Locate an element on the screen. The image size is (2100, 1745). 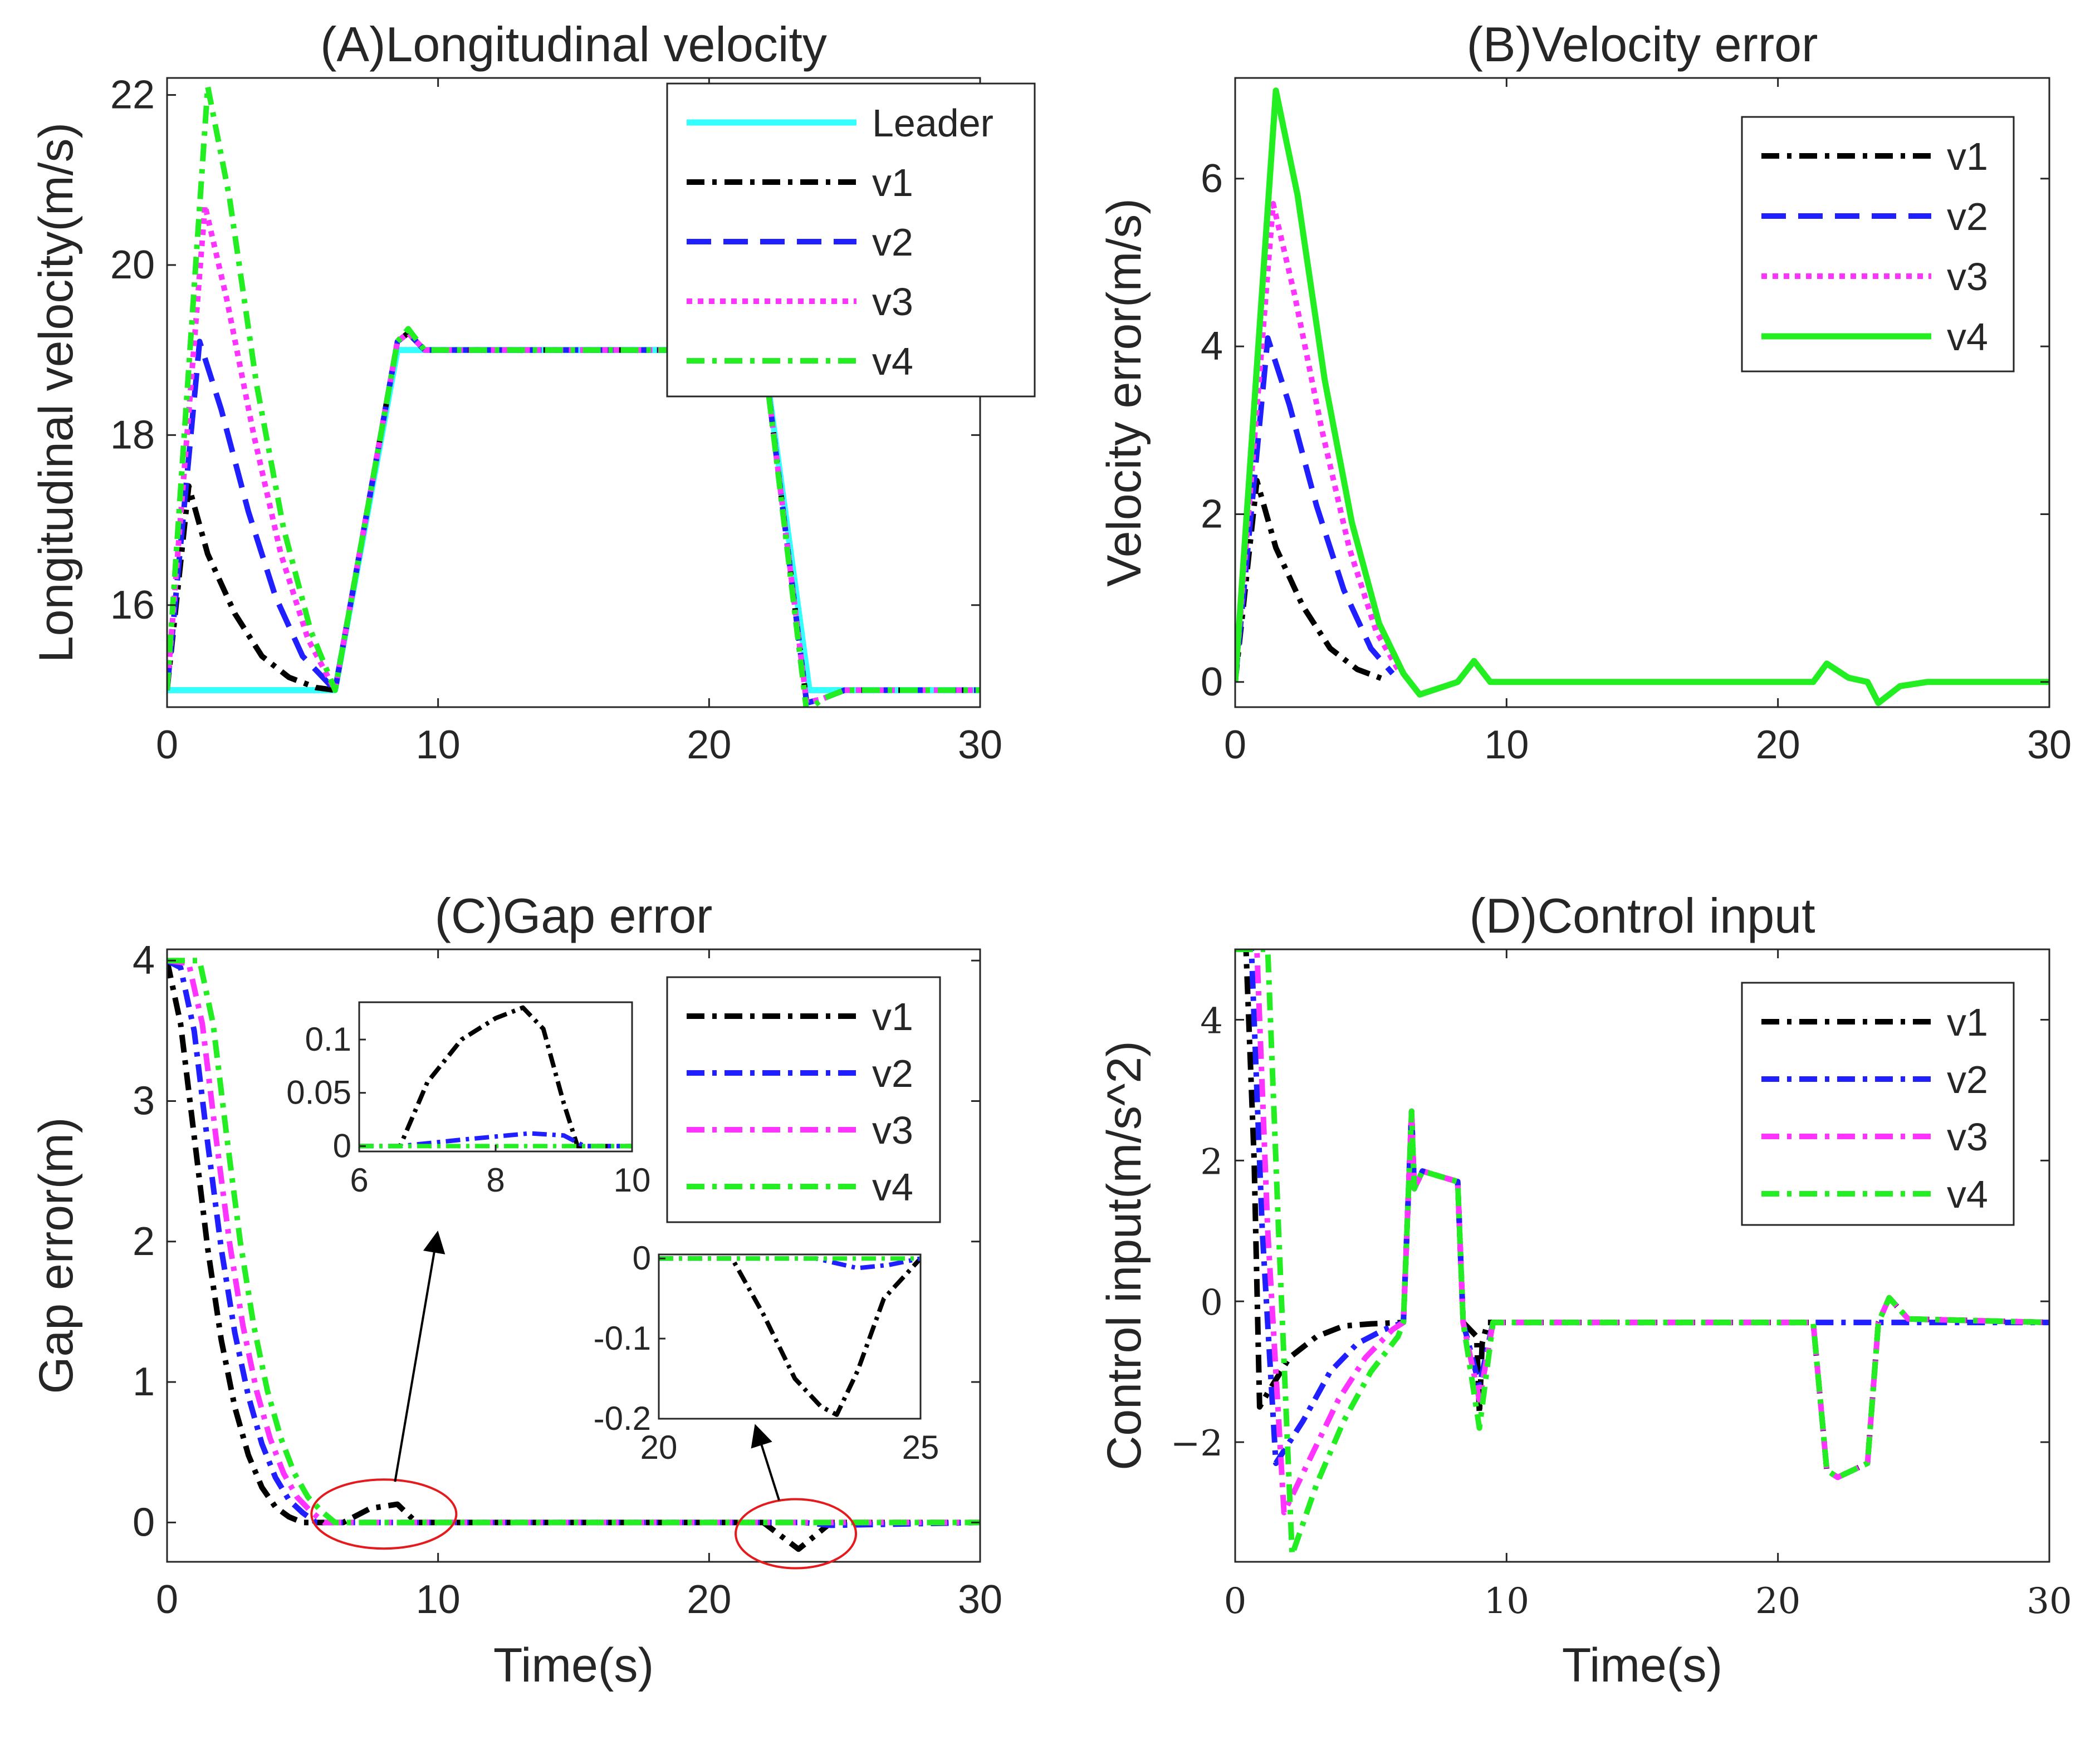
legend-box-B is located at coordinates (1878, 244).